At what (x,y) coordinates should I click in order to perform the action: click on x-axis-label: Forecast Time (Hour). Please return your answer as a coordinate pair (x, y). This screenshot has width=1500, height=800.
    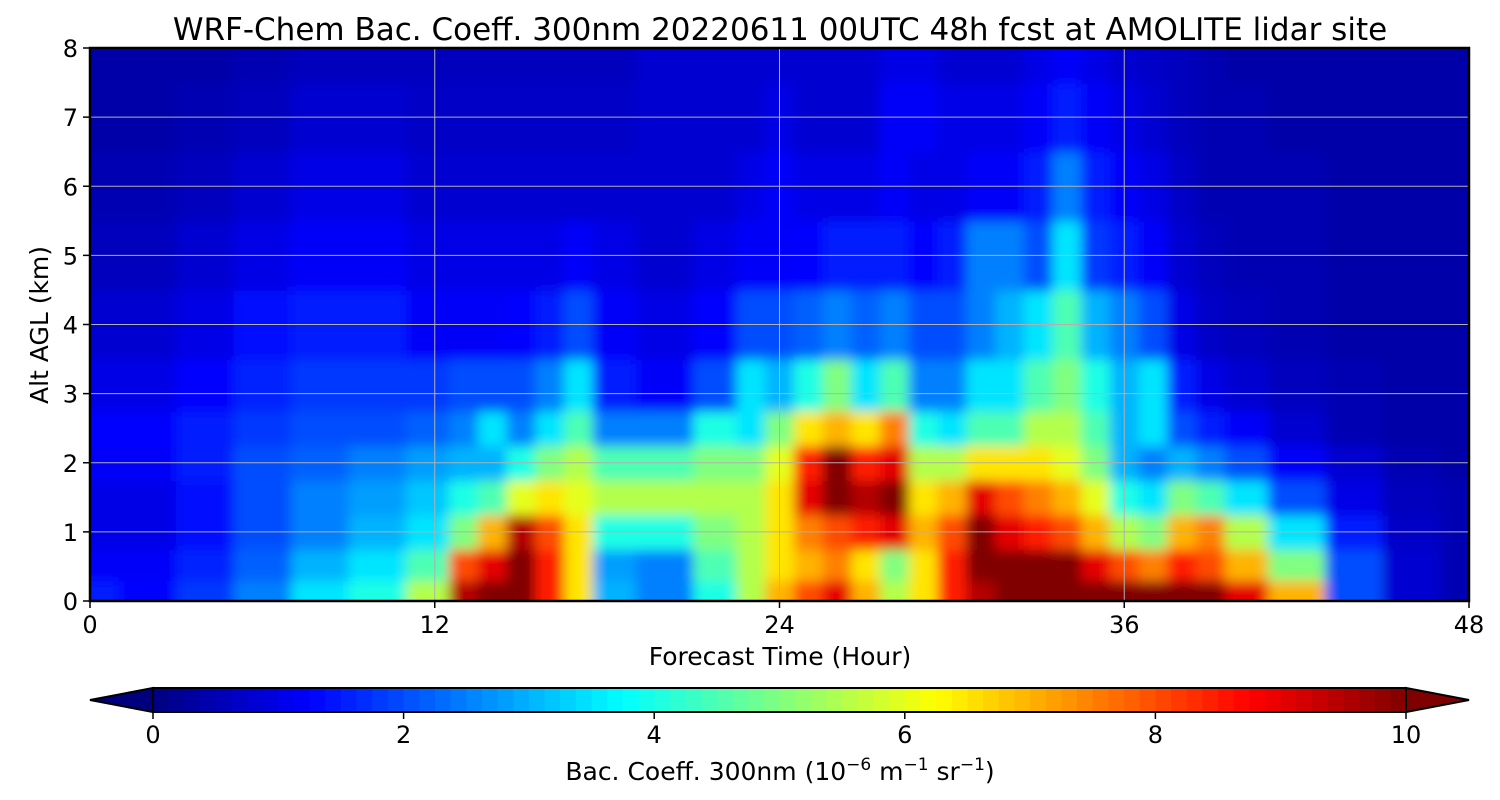
    Looking at the image, I should click on (780, 656).